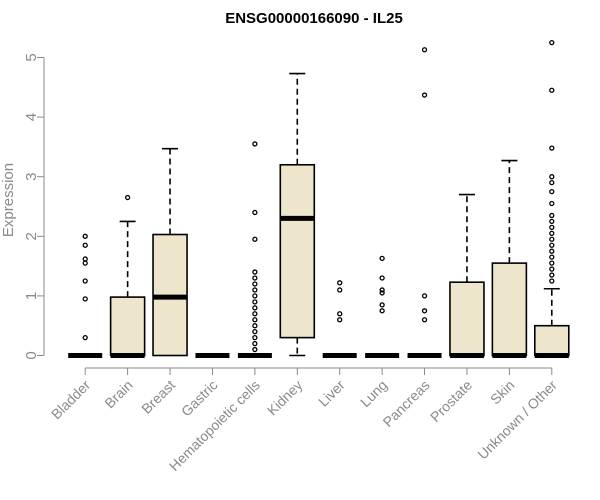 This screenshot has width=600, height=500. I want to click on x-tick-label: Lung, so click(373, 393).